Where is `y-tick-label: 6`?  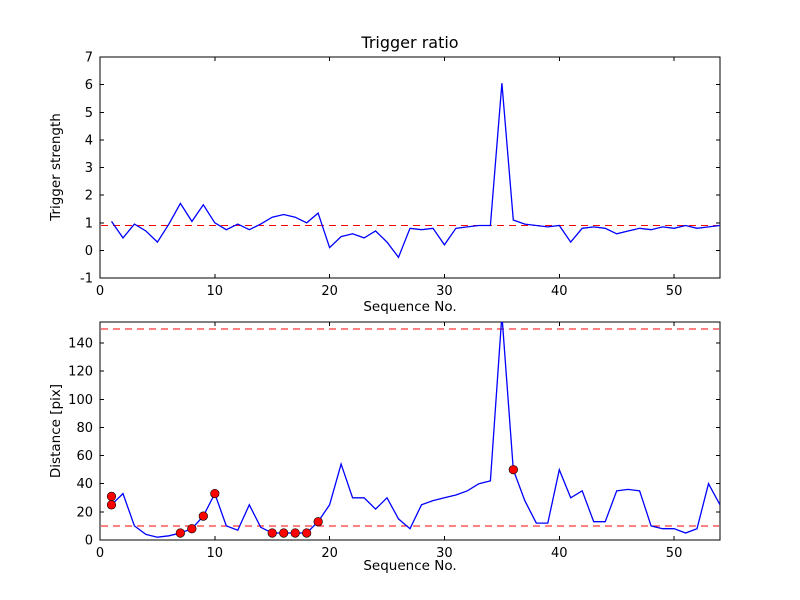 y-tick-label: 6 is located at coordinates (89, 85).